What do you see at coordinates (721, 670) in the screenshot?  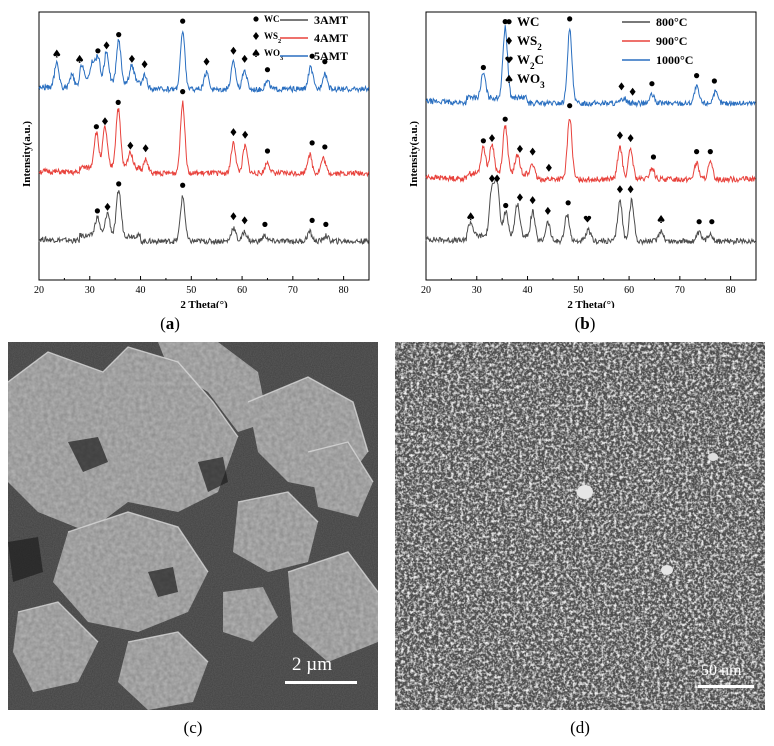 I see `scalebar-label-d: 50 nm` at bounding box center [721, 670].